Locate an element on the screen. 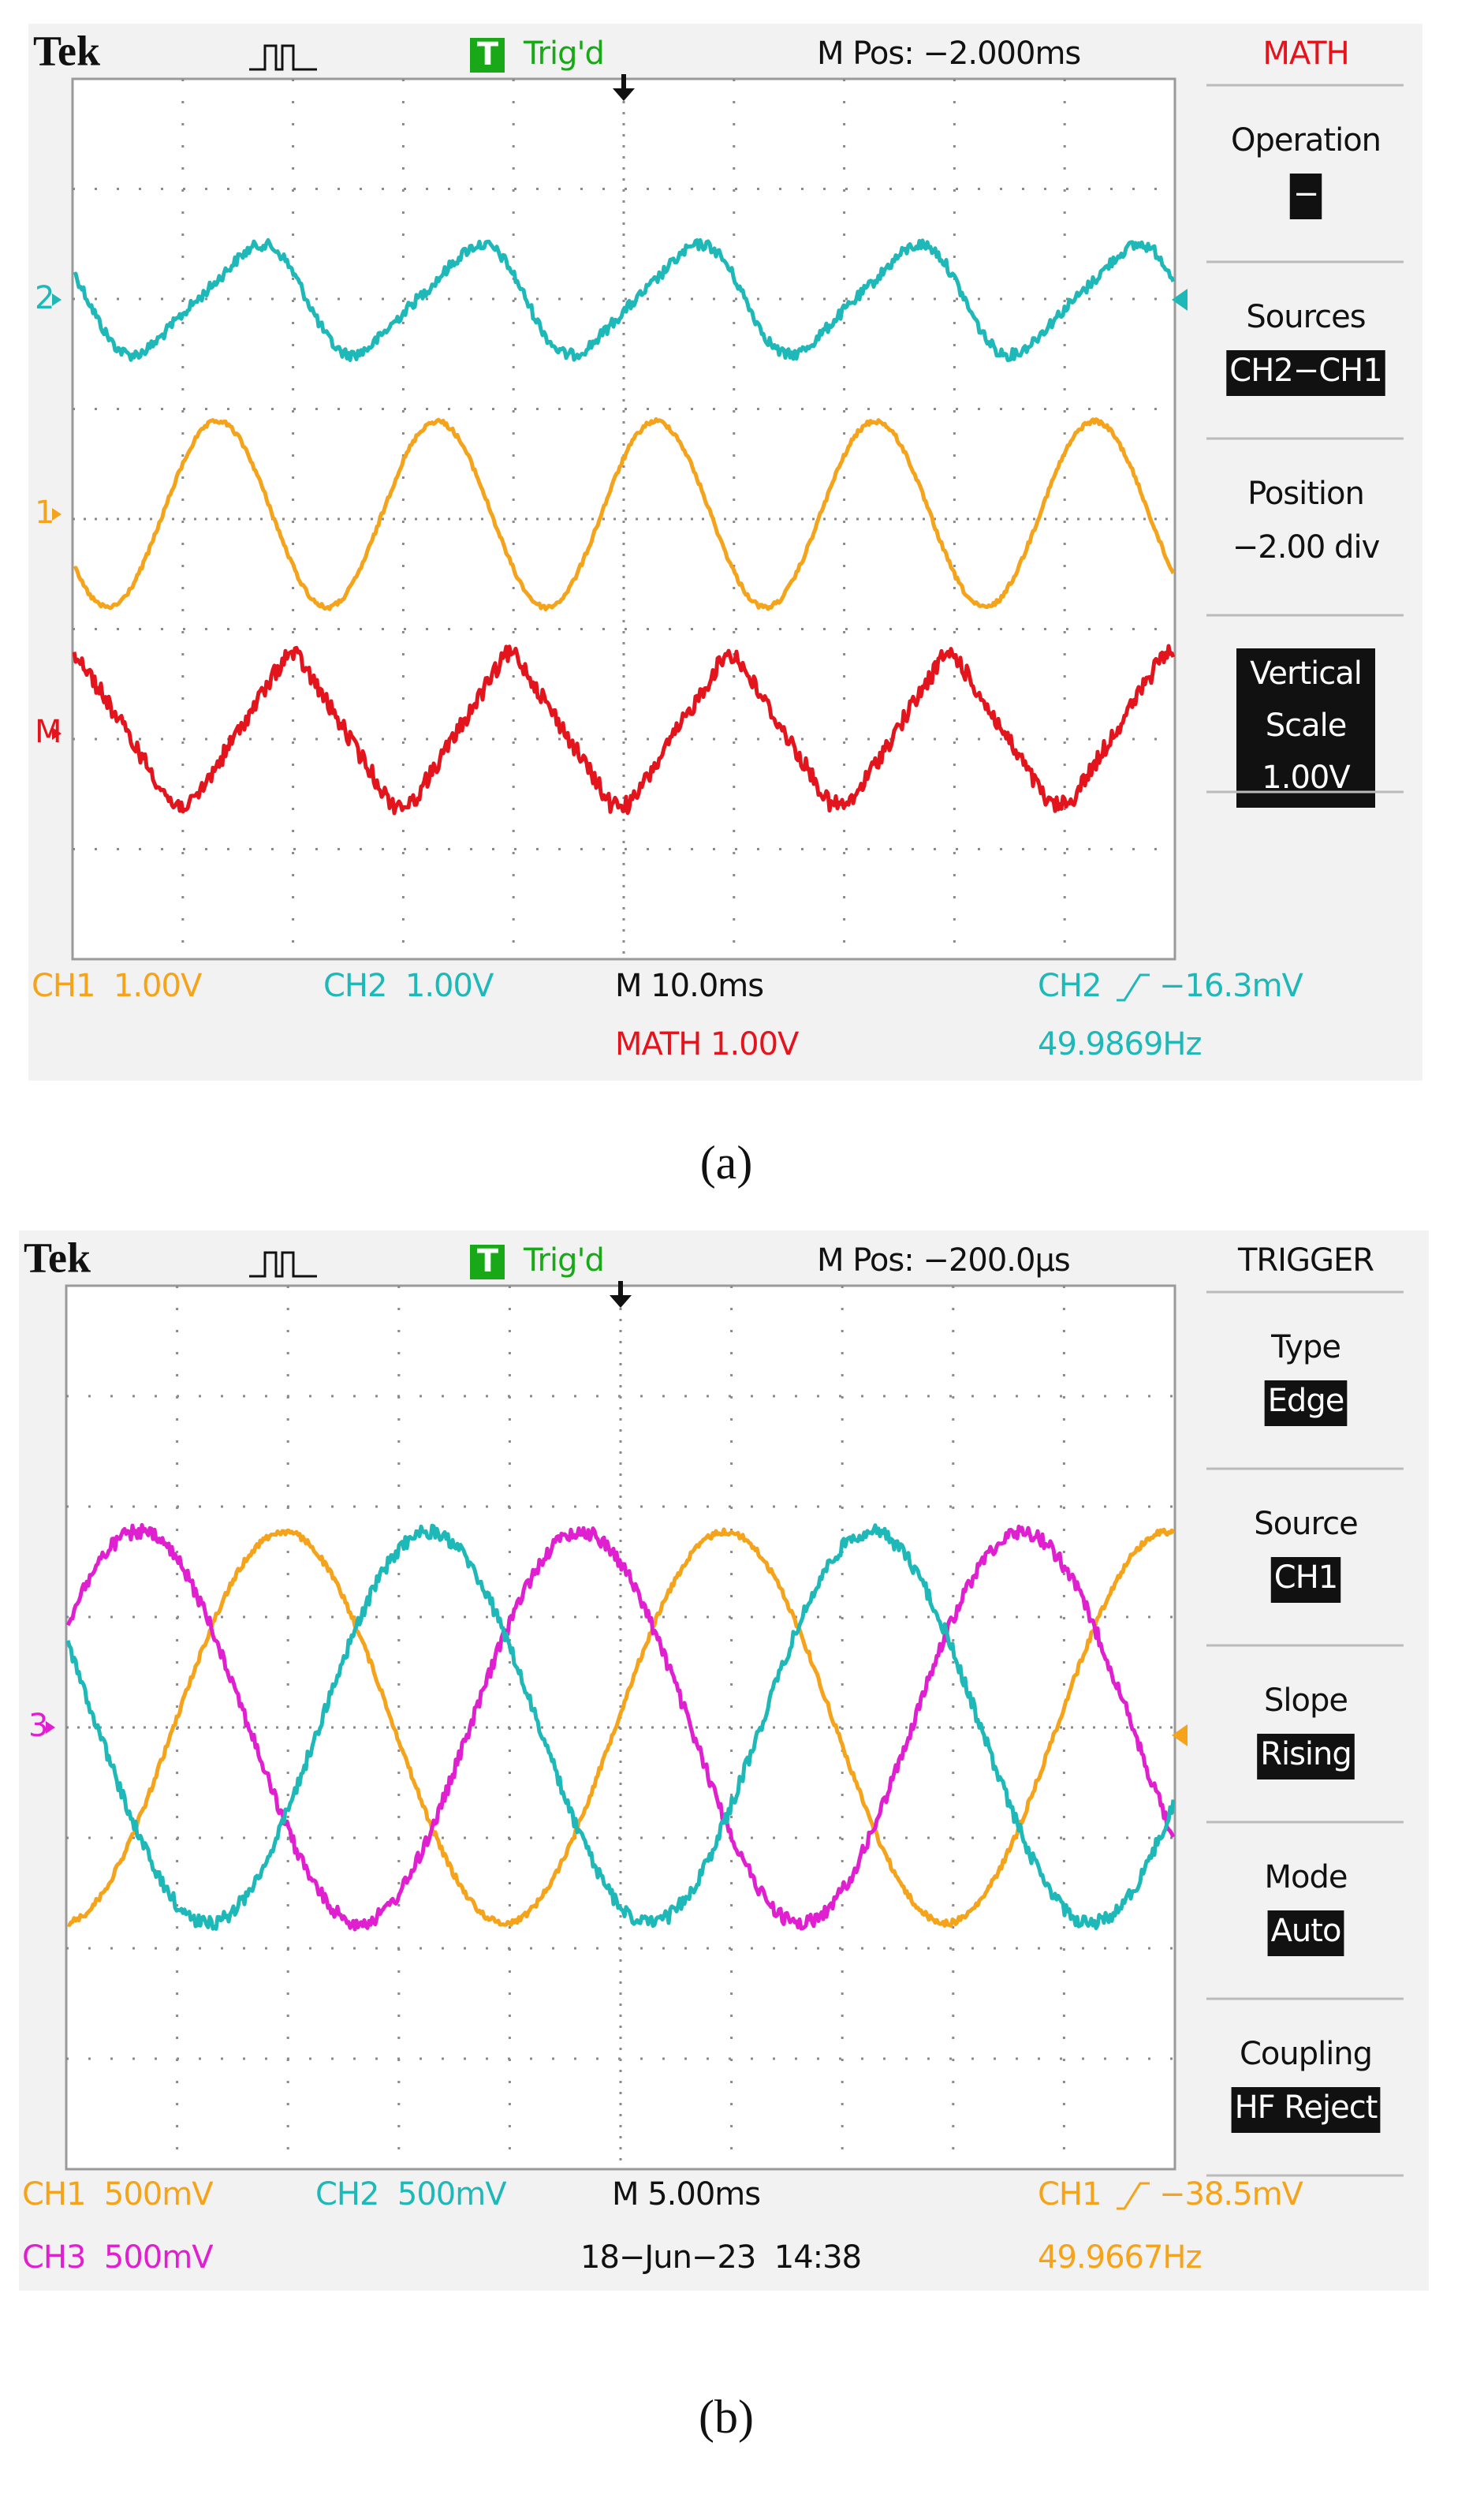  status-text: M 10.0ms is located at coordinates (689, 986).